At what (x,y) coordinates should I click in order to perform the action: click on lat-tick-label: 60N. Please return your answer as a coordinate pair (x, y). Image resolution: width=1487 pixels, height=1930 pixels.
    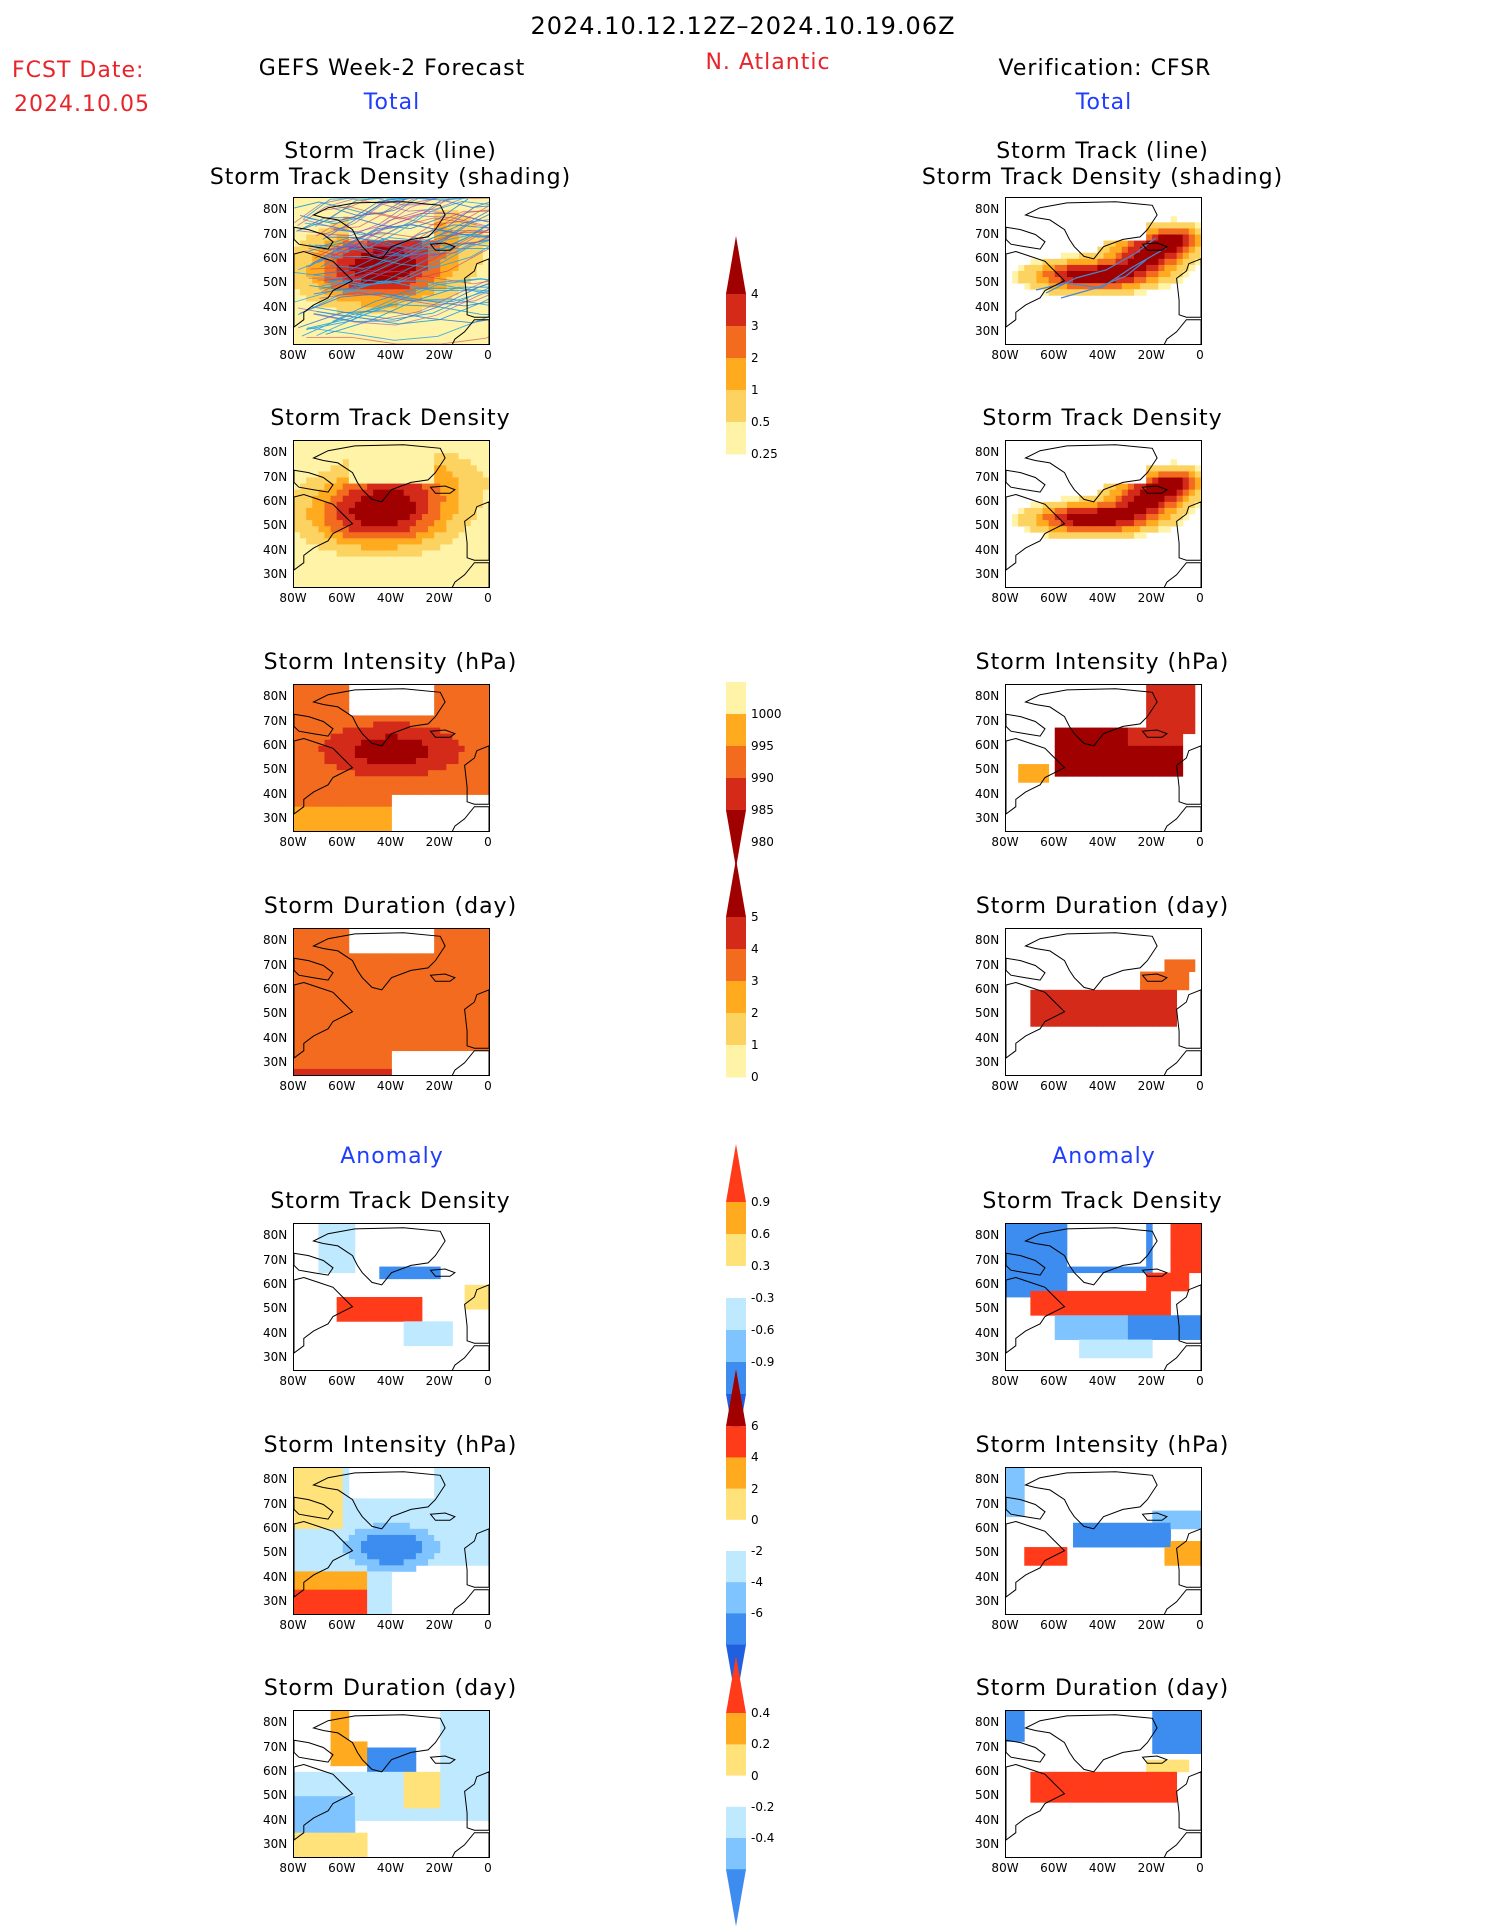
    Looking at the image, I should click on (275, 1284).